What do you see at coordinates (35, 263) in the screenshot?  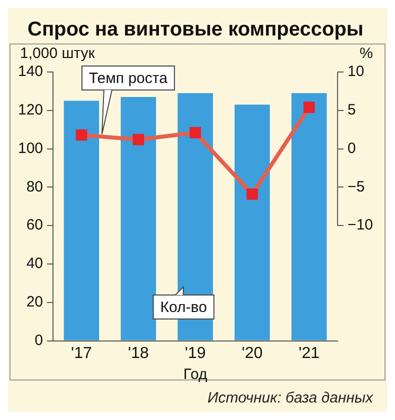 I see `y-tick-label: 40` at bounding box center [35, 263].